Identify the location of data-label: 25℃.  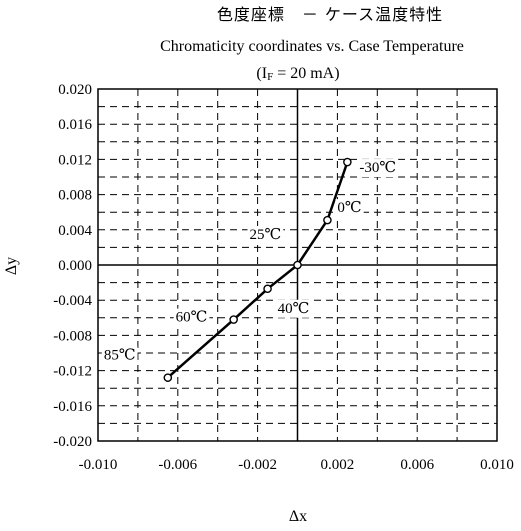
(266, 235).